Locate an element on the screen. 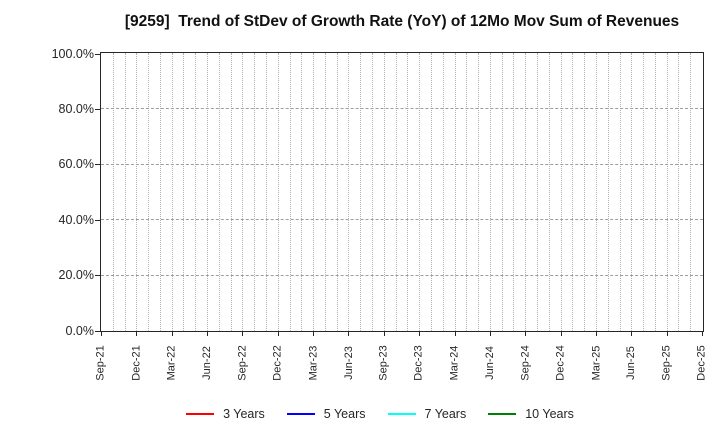  x-tick-label-text: Jun-25 is located at coordinates (631, 363).